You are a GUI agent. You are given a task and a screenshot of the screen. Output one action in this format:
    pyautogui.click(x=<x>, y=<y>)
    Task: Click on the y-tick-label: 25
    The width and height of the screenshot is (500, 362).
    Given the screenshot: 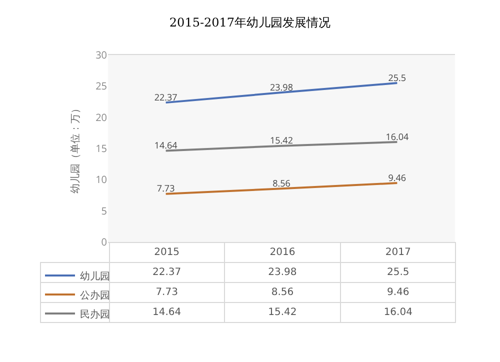 What is the action you would take?
    pyautogui.click(x=102, y=85)
    